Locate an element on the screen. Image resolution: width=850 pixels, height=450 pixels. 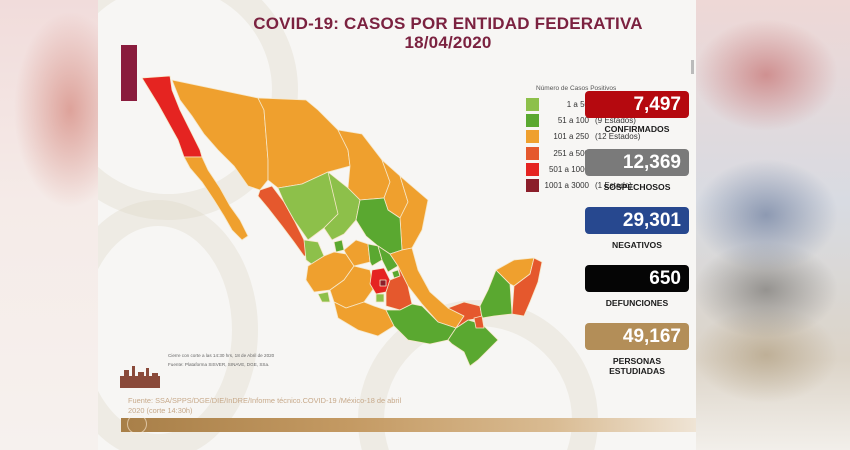
legend-item: 51 a 100 (9 Estados) is located at coordinates (601, 120).